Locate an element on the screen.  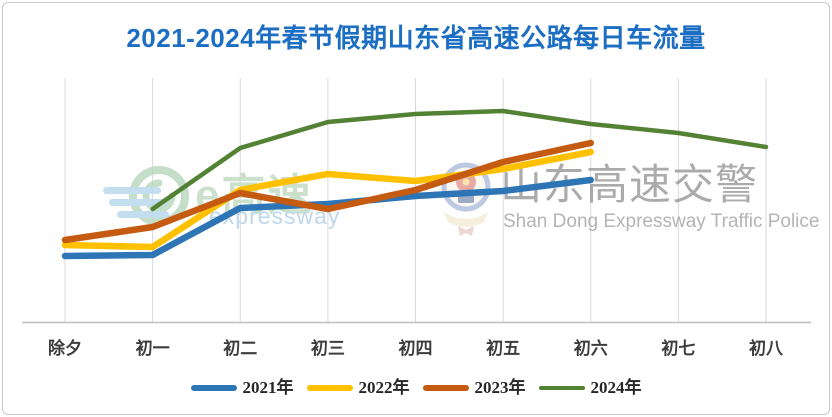
legend-swatch-2021年 is located at coordinates (213, 387).